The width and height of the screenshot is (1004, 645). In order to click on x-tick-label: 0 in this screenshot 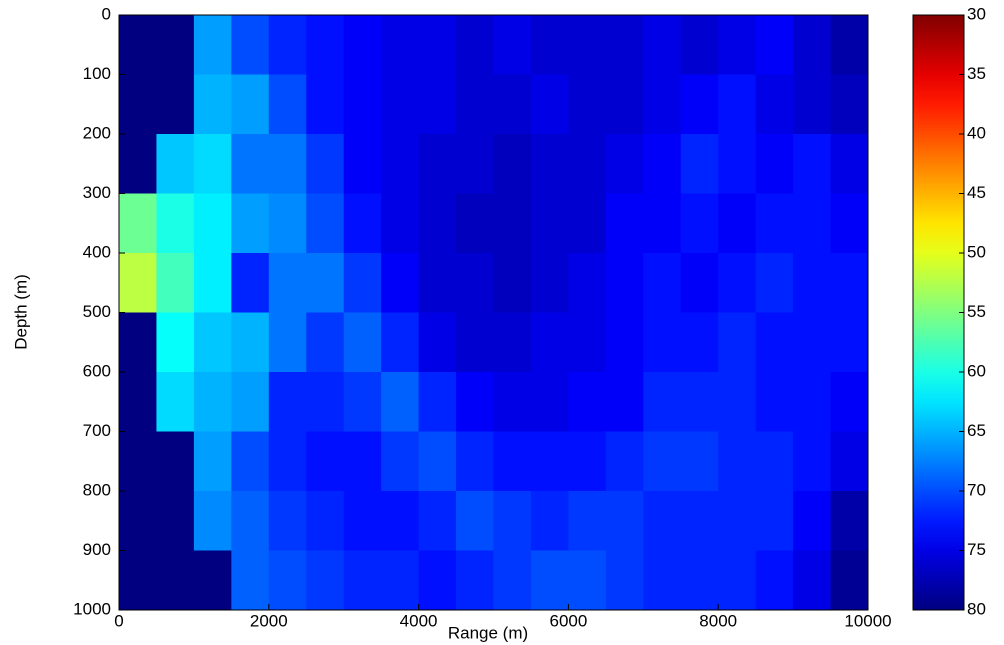, I will do `click(118, 620)`.